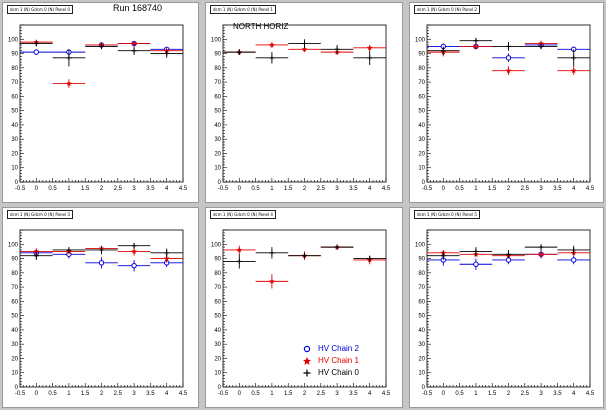 The image size is (606, 410). Describe the element at coordinates (40, 9) in the screenshot. I see `pad-title: dcm 1 (N) Gdcm 0 (N) Panel 0` at that location.